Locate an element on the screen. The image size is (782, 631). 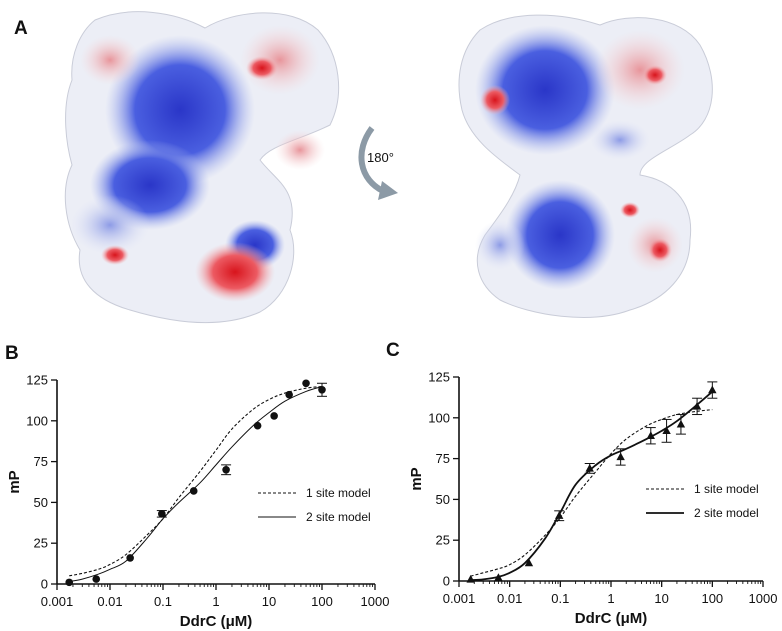
panel-label-b: B is located at coordinates (12, 353).